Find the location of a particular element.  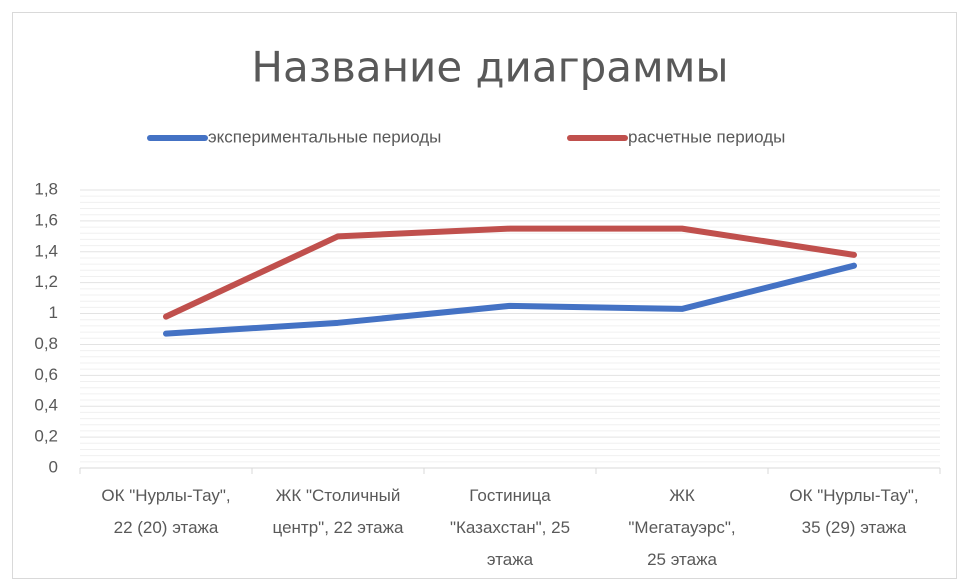

legend-label: экспериментальные периоды is located at coordinates (324, 136).